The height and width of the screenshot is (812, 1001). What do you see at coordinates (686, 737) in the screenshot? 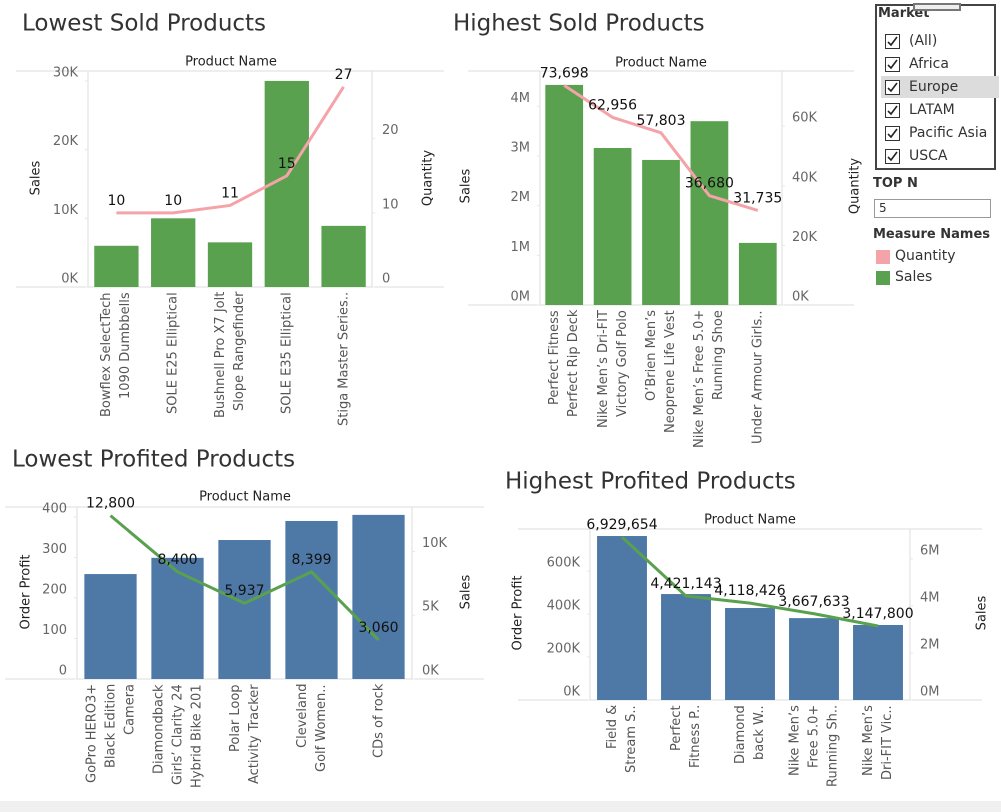
I see `x-tick-label: Perfect Fitness P..` at bounding box center [686, 737].